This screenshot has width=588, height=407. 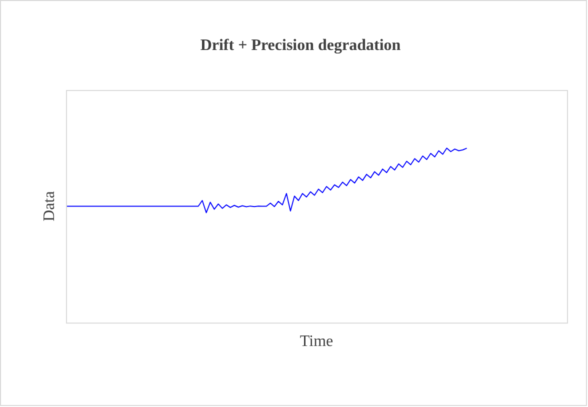 What do you see at coordinates (49, 206) in the screenshot?
I see `y-axis-title: Data` at bounding box center [49, 206].